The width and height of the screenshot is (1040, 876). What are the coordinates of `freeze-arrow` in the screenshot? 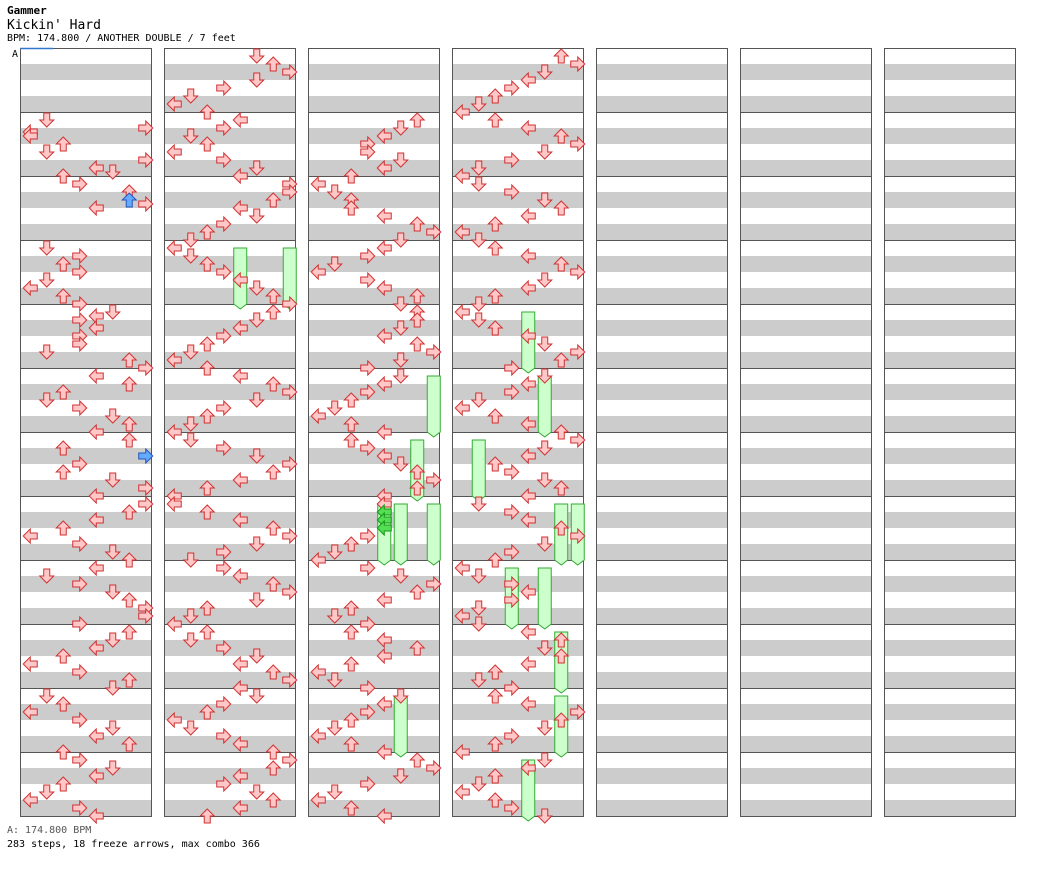 It's located at (433, 406).